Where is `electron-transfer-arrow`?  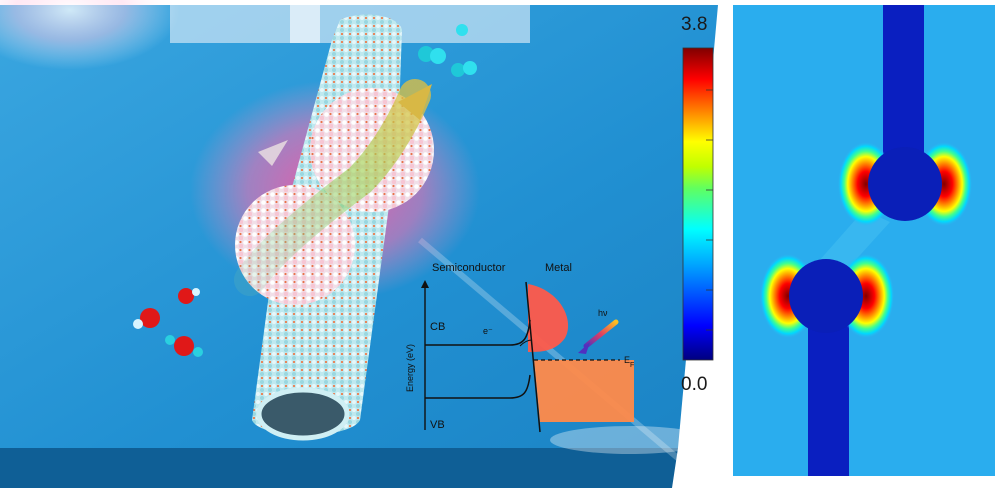
electron-transfer-arrow is located at coordinates (526, 343).